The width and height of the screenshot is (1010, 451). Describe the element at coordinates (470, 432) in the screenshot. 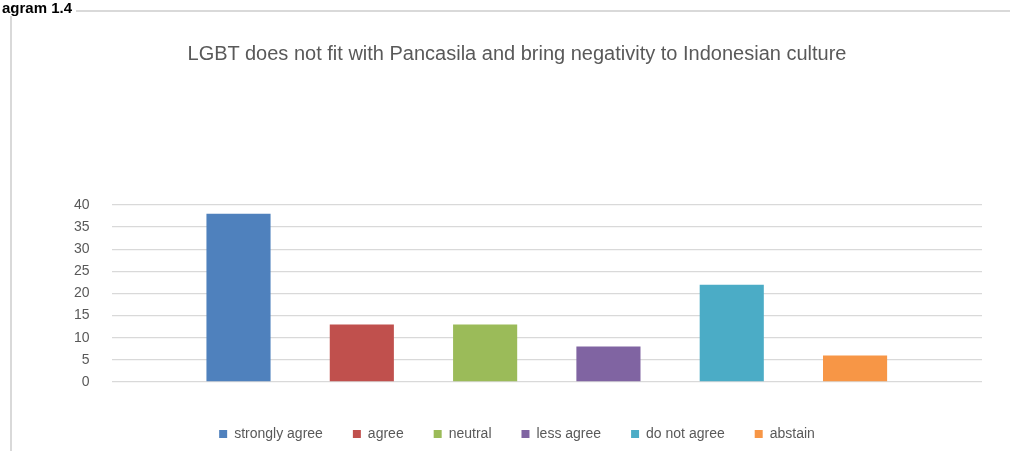

I see `legend-label: neutral` at that location.